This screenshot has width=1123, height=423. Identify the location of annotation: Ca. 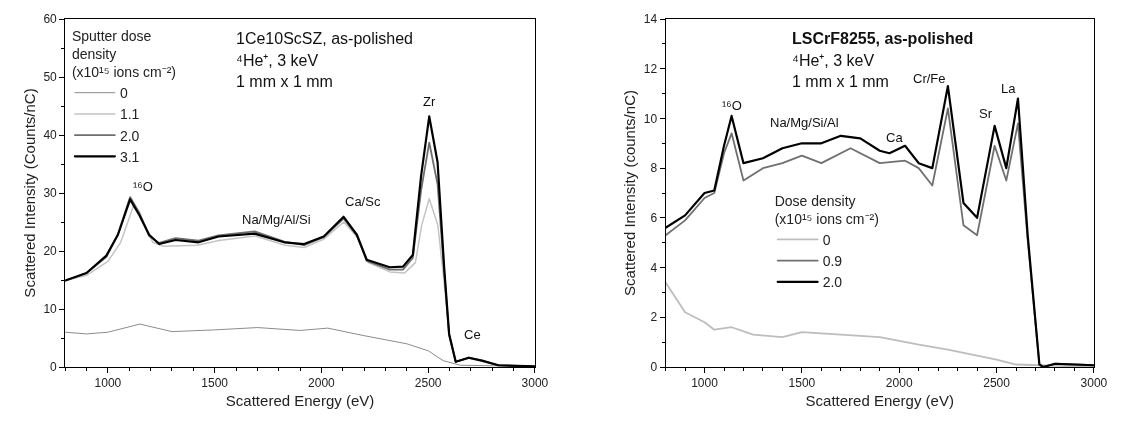
(895, 137).